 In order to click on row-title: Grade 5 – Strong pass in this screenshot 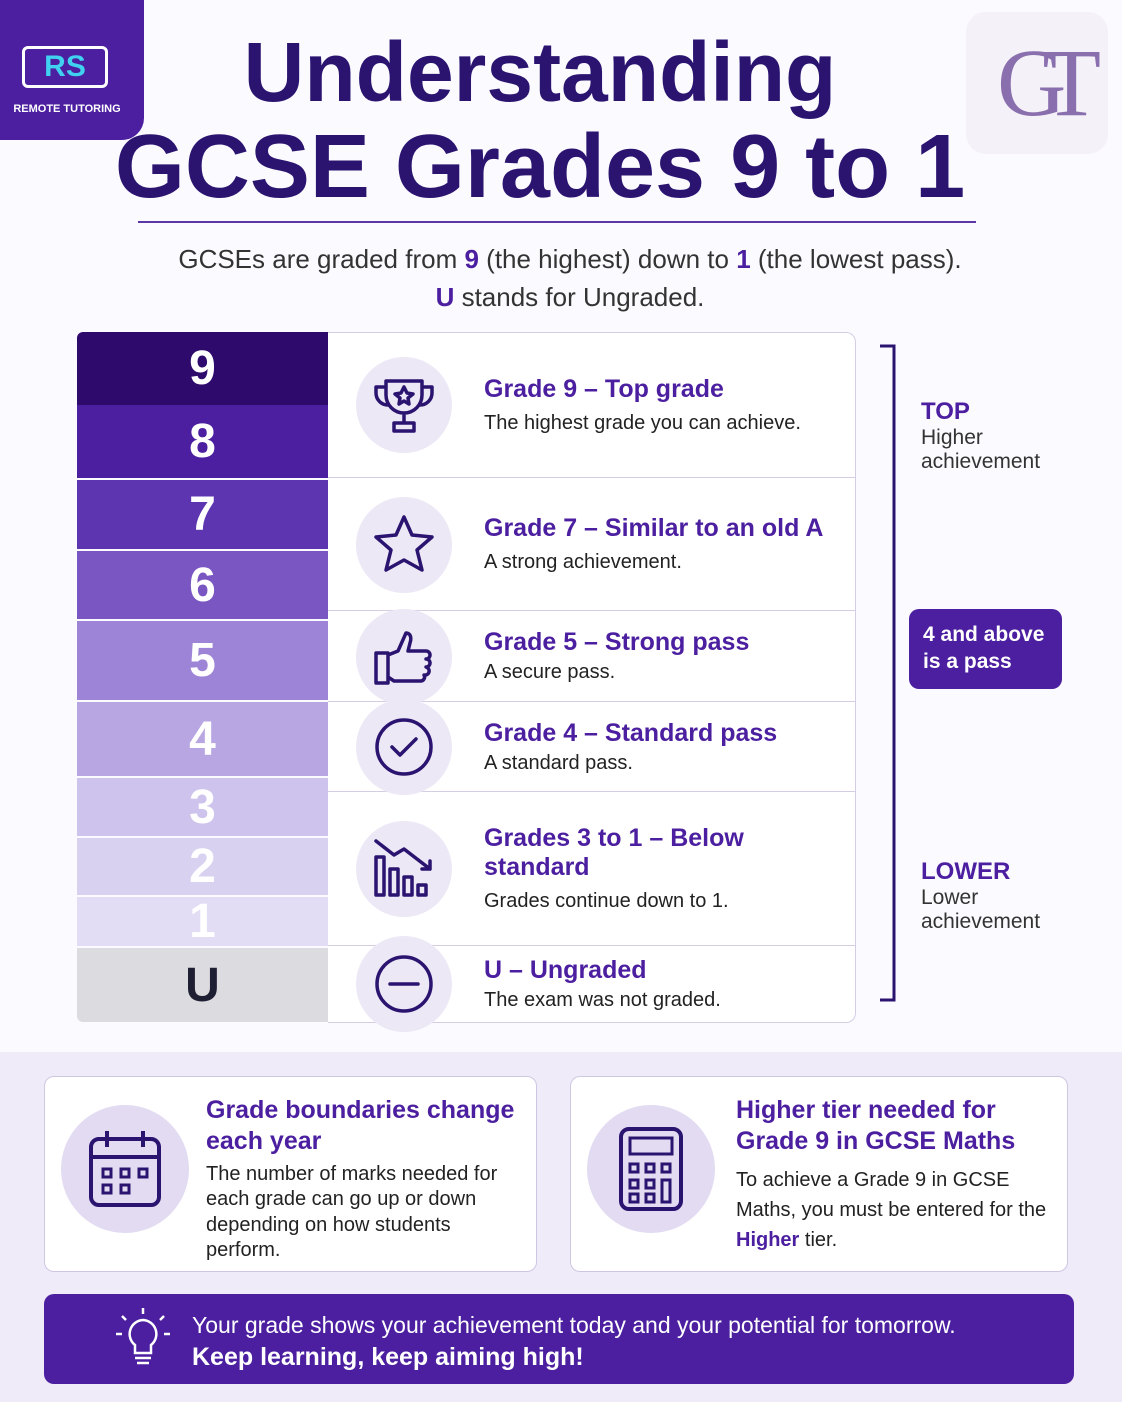, I will do `click(617, 642)`.